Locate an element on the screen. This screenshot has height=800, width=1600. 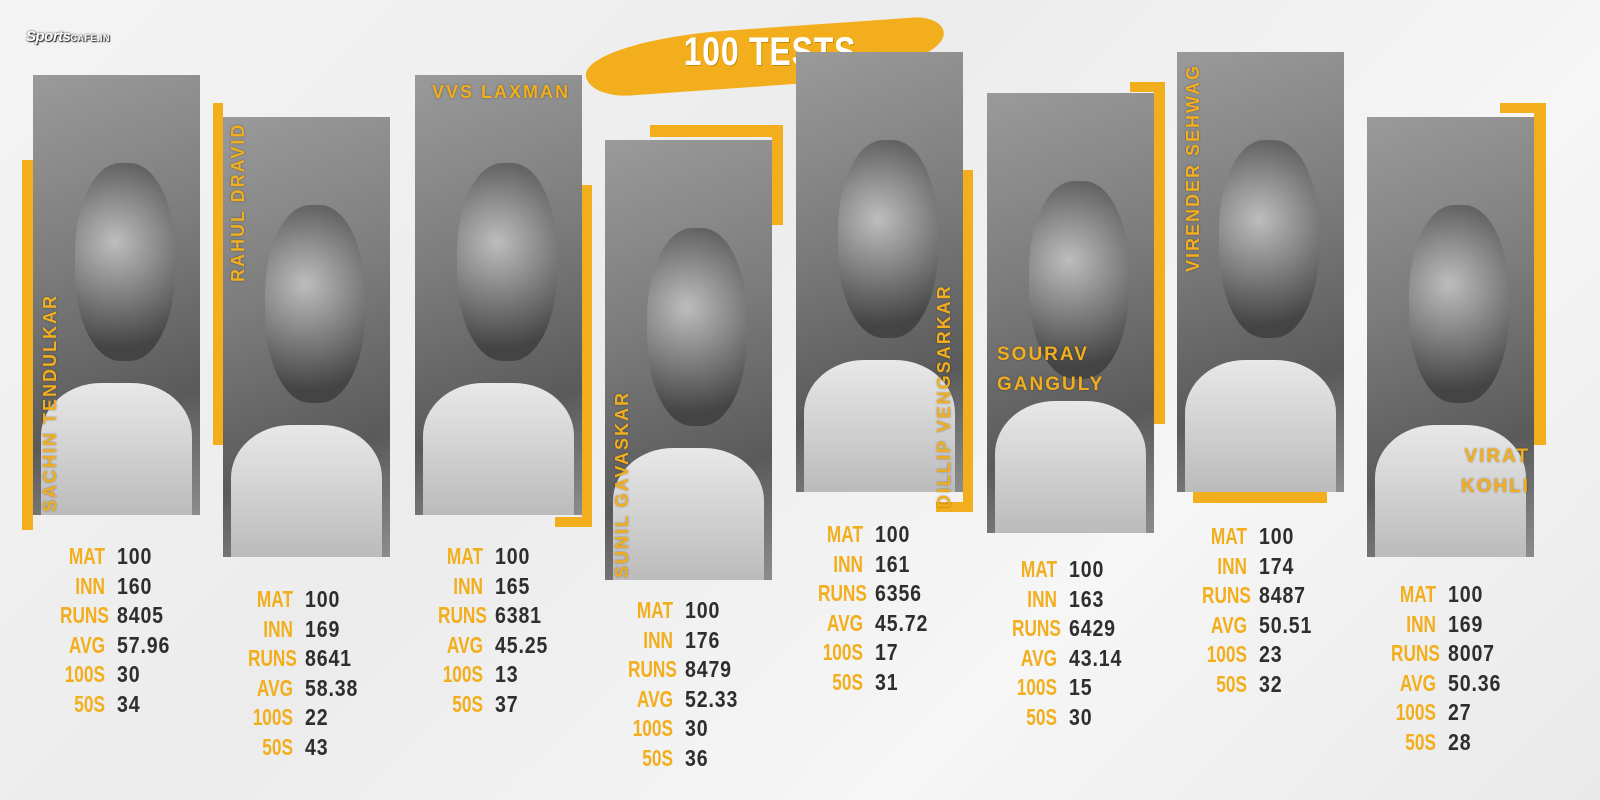
stat-row: 100S 27 is located at coordinates (1443, 713).